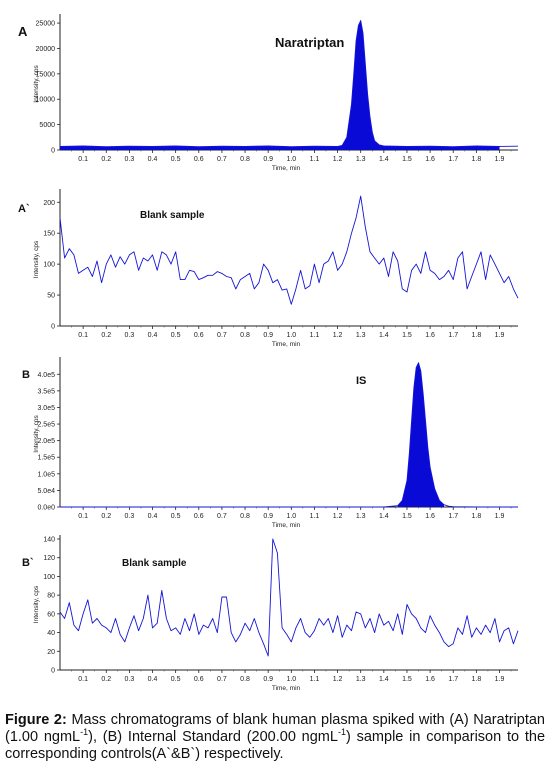 This screenshot has height=772, width=553. What do you see at coordinates (309, 42) in the screenshot?
I see `peak-annotation: Naratriptan` at bounding box center [309, 42].